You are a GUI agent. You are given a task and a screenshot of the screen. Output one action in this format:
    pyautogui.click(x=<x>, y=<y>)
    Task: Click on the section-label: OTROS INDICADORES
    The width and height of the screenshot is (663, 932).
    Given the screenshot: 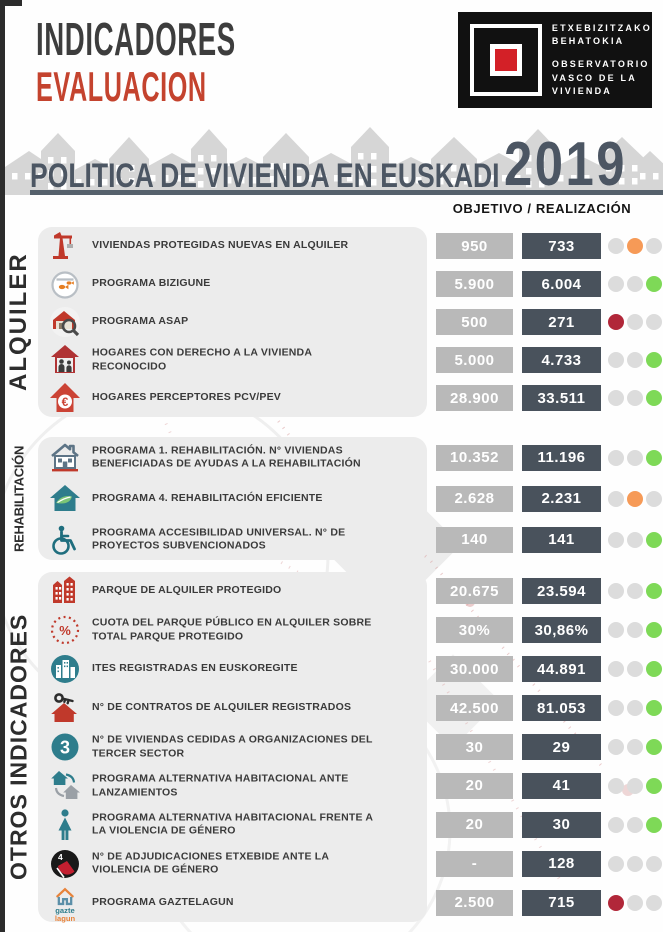 What is the action you would take?
    pyautogui.click(x=18, y=747)
    